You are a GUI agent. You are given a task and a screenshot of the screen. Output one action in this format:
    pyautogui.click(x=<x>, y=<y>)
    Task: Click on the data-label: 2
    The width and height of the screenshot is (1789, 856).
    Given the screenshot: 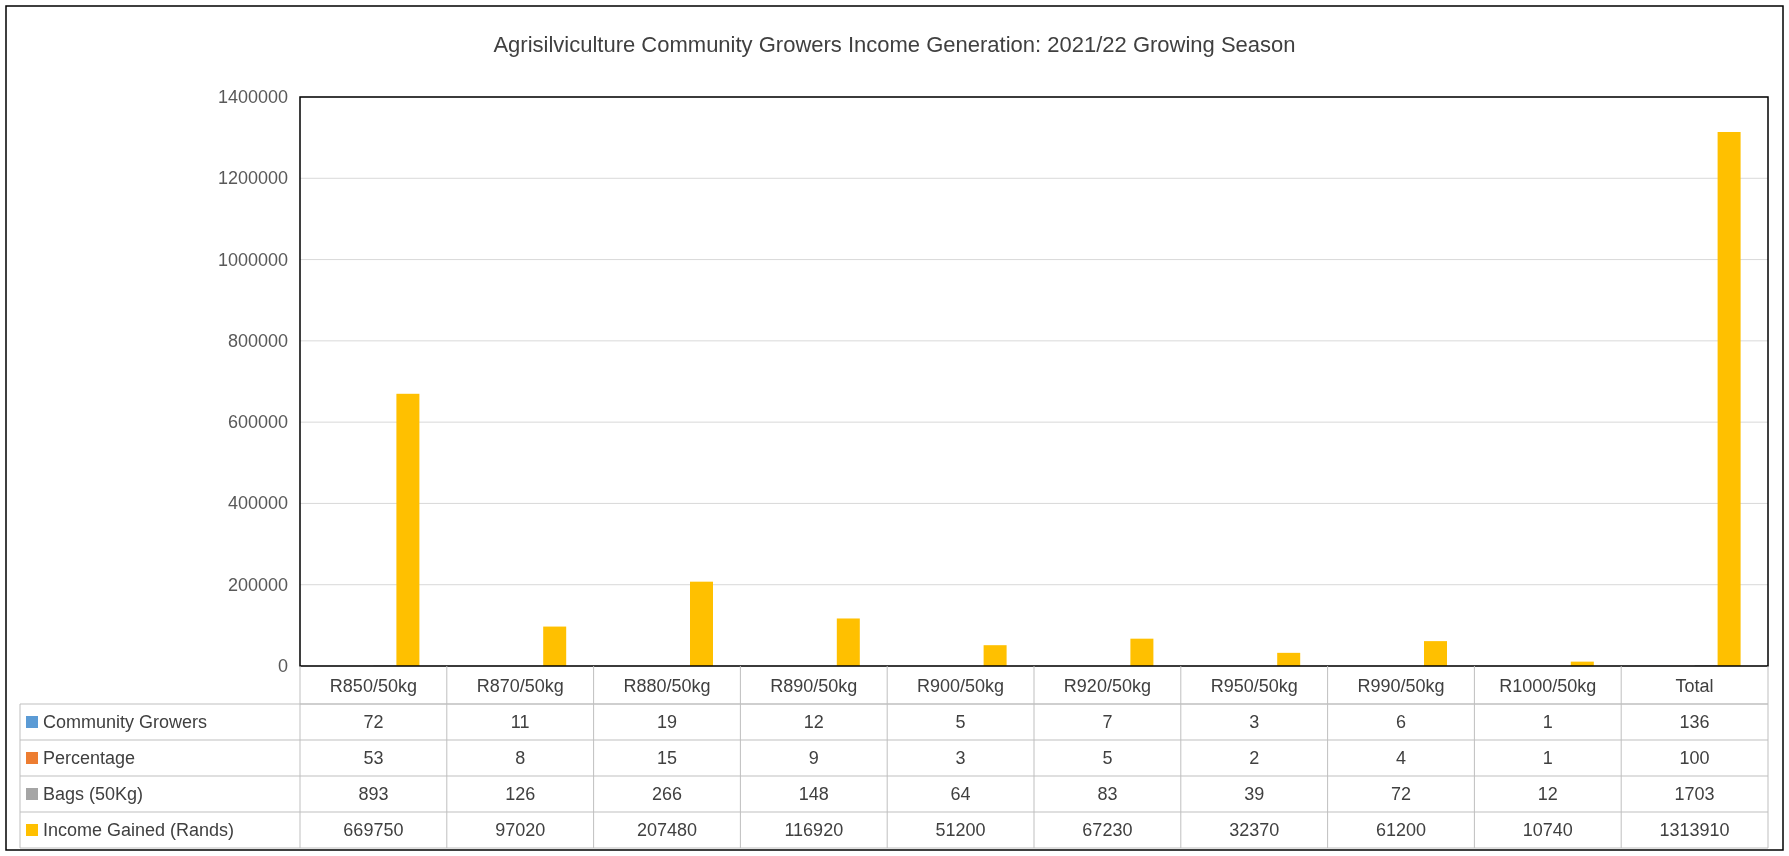 What is the action you would take?
    pyautogui.click(x=1254, y=758)
    